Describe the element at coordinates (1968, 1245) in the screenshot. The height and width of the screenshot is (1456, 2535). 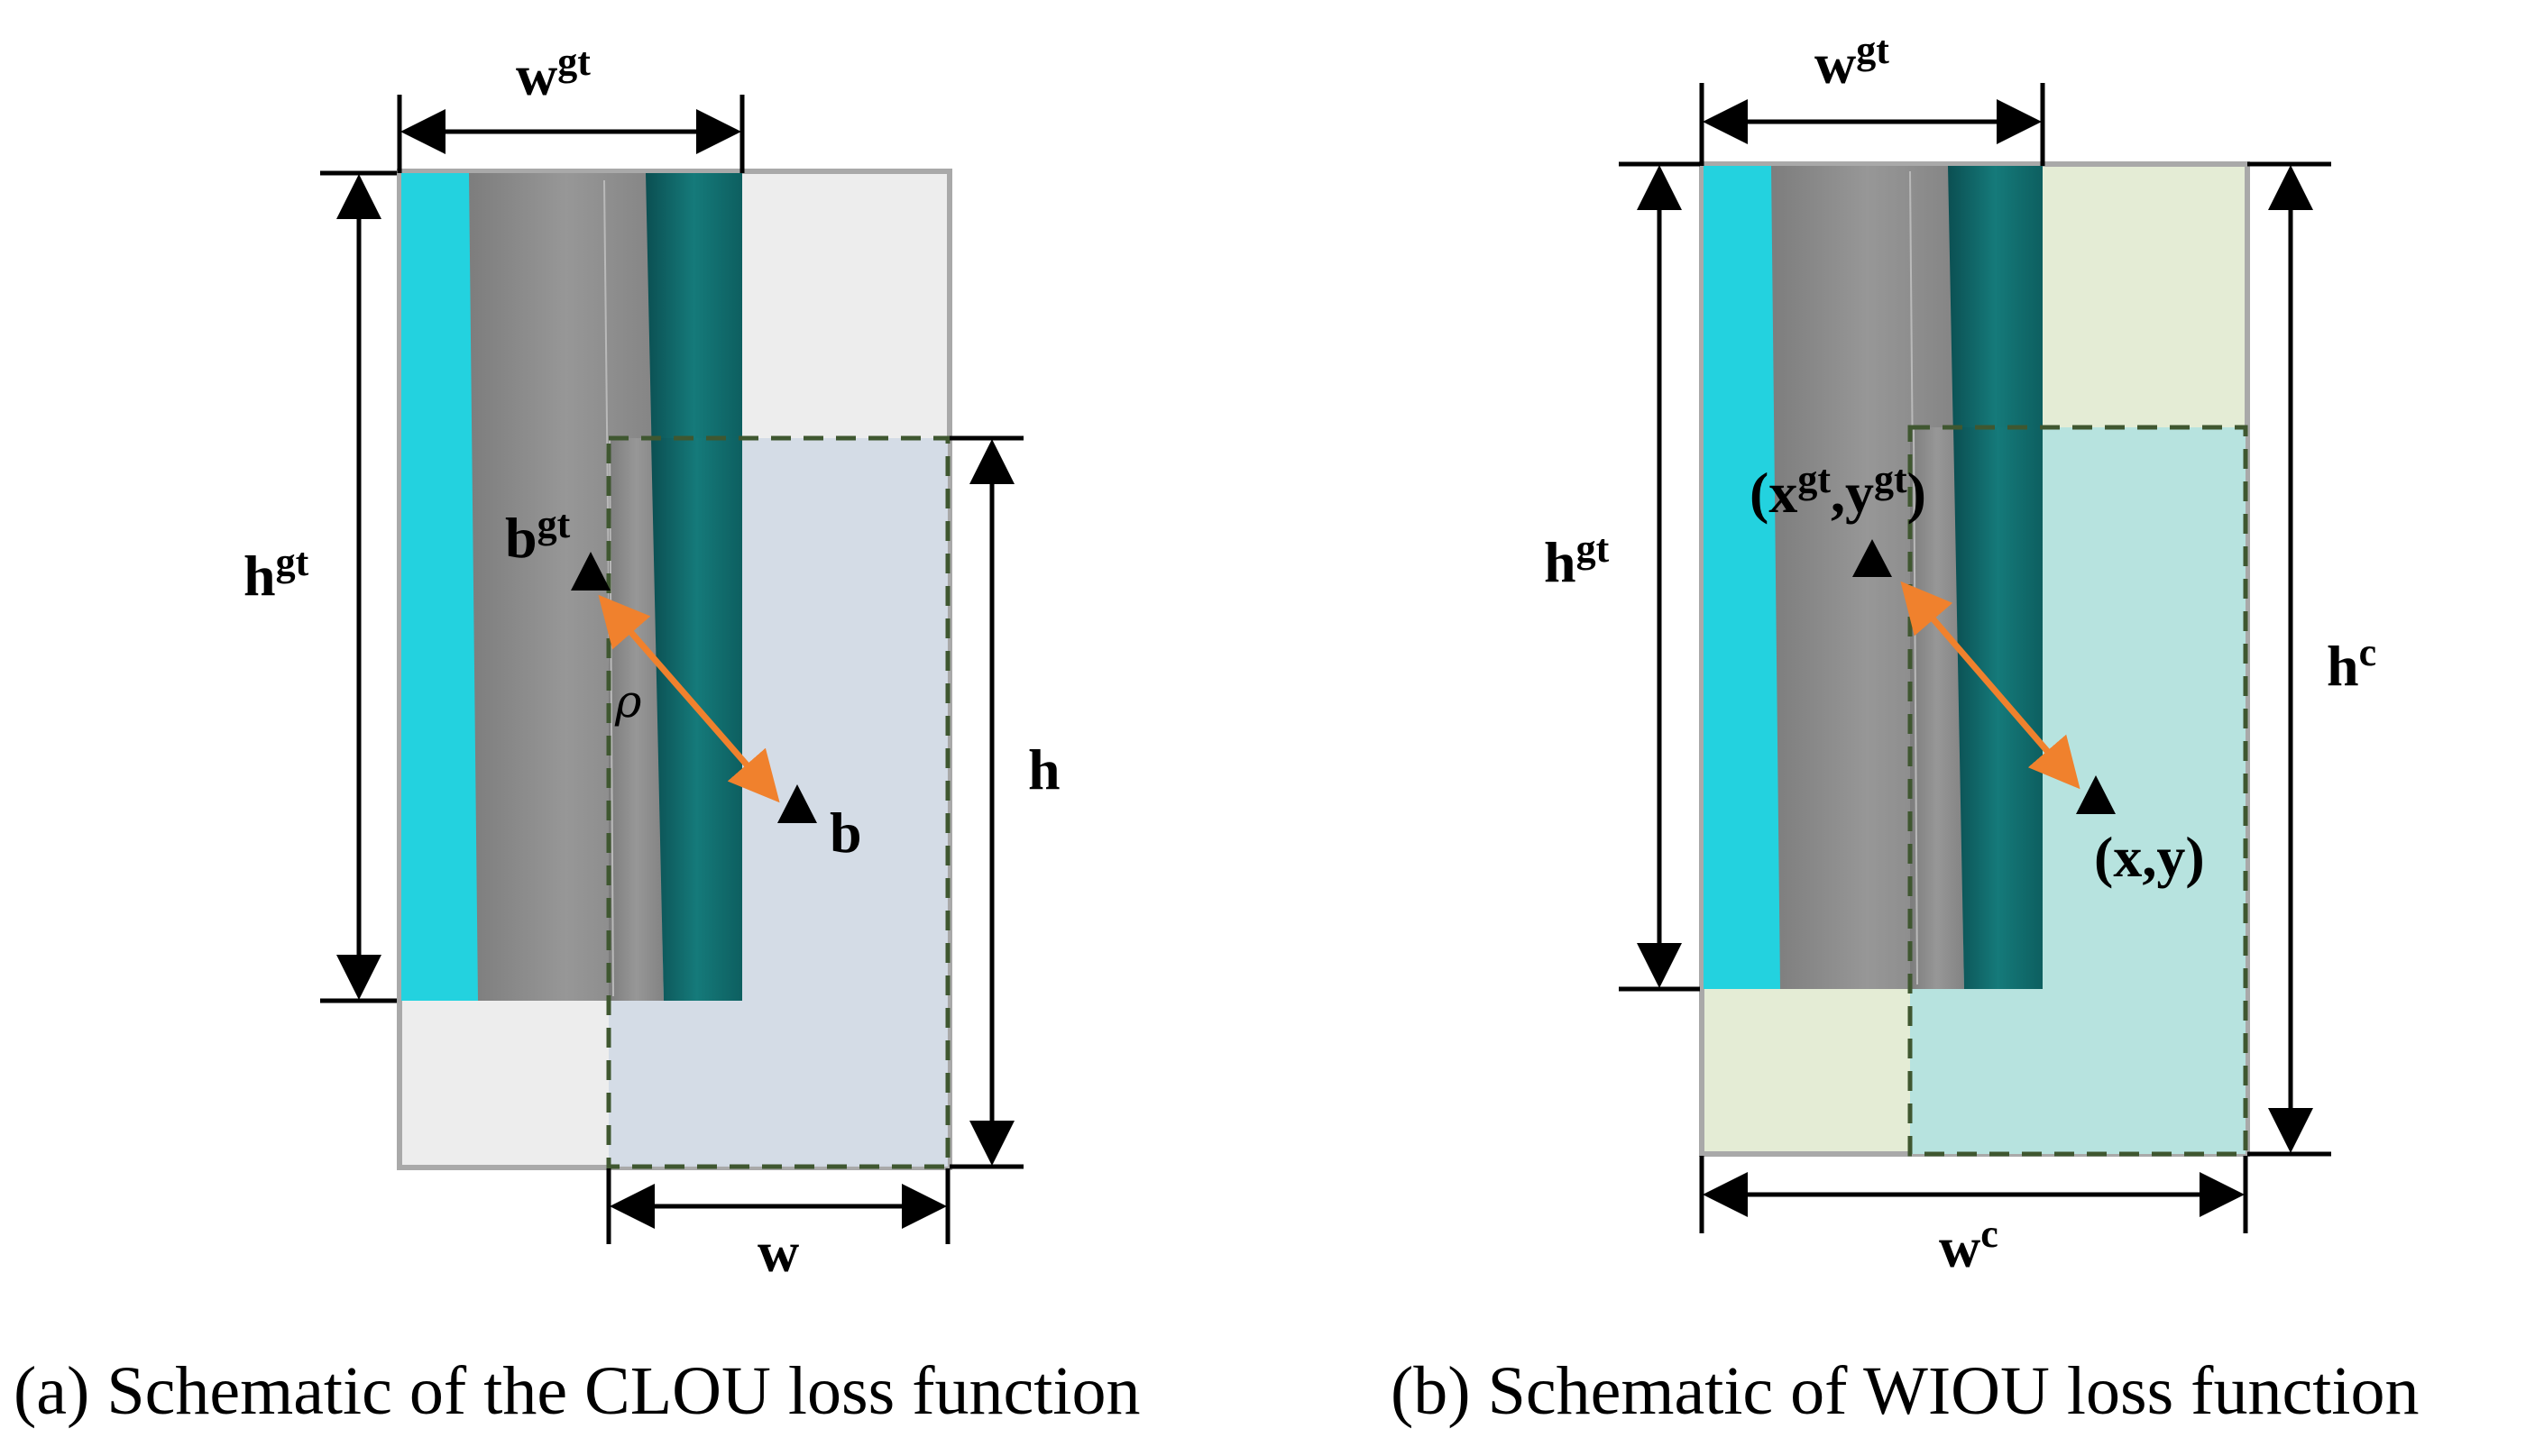
I see `label-w-c-b: wc` at that location.